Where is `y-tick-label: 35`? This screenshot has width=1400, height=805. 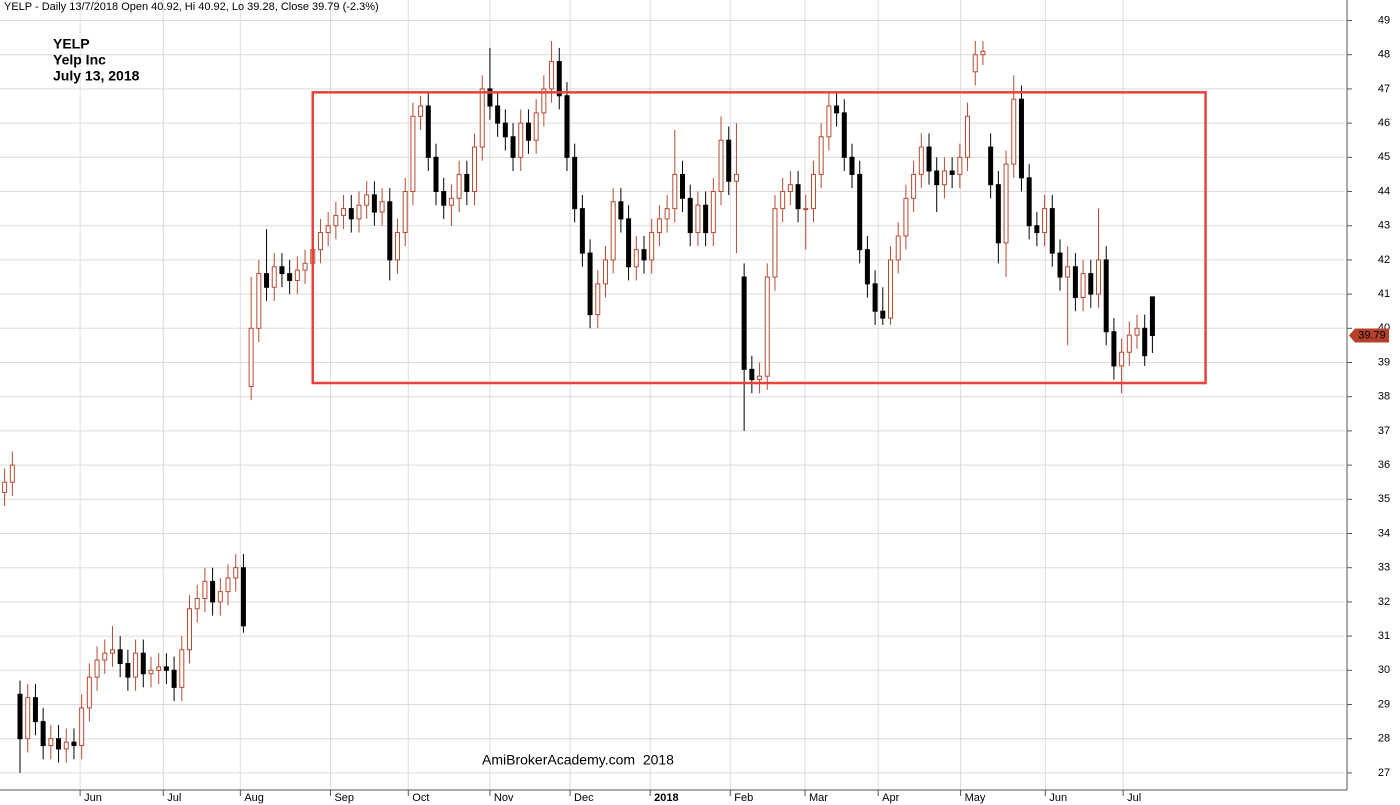 y-tick-label: 35 is located at coordinates (1384, 499).